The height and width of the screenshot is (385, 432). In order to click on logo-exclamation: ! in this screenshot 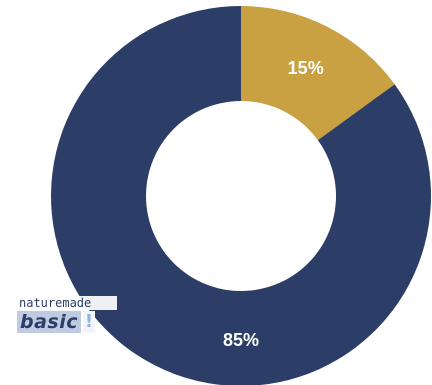, I will do `click(89, 322)`.